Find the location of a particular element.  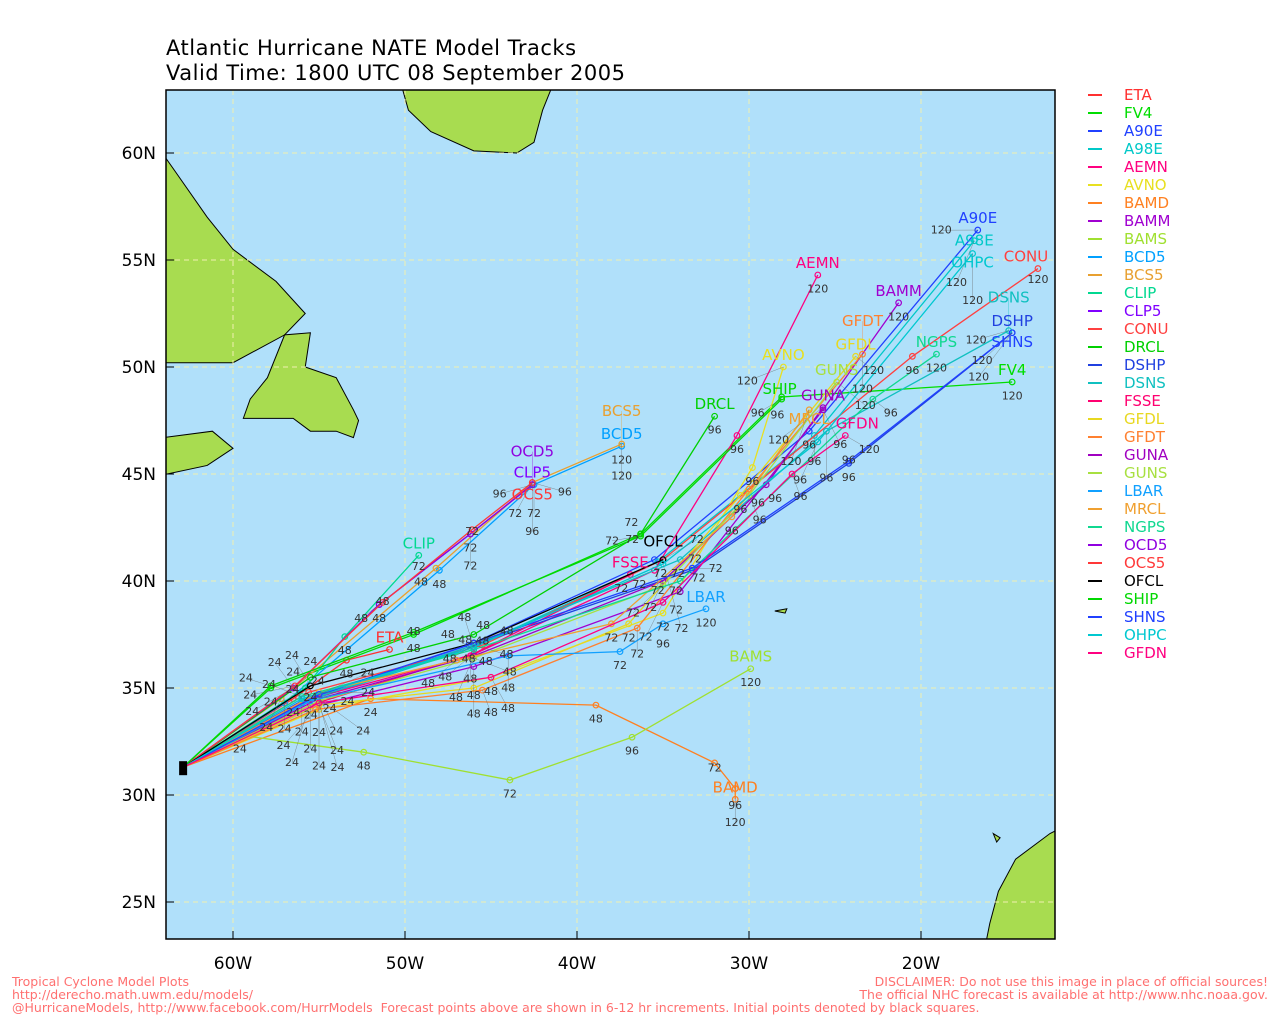

y-tick-label: 30N is located at coordinates (139, 796).